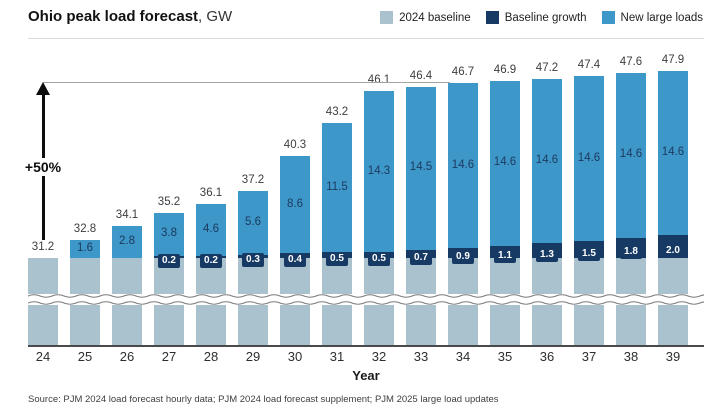  What do you see at coordinates (169, 201) in the screenshot?
I see `bar-total-label: 35.2` at bounding box center [169, 201].